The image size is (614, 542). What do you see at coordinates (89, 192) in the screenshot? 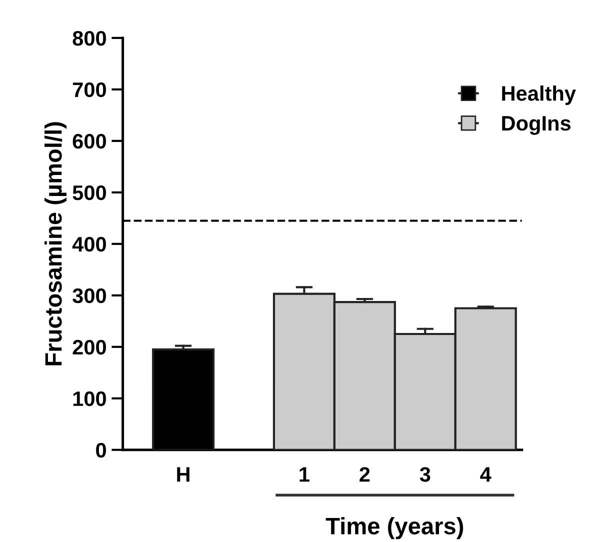
I see `y-tick-label: 500` at bounding box center [89, 192].